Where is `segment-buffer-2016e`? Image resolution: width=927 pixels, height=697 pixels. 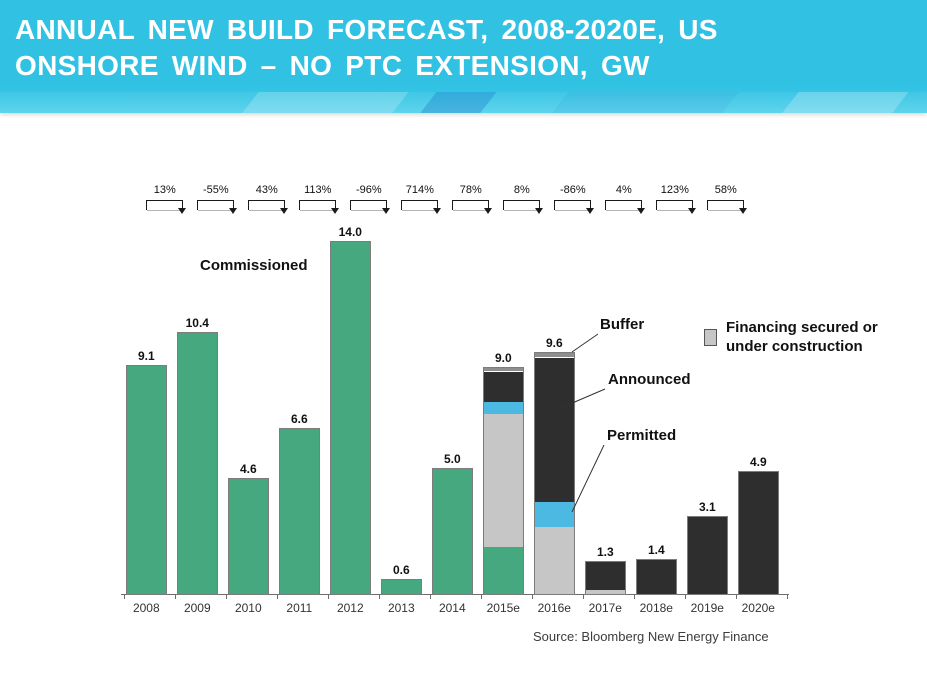 segment-buffer-2016e is located at coordinates (554, 356).